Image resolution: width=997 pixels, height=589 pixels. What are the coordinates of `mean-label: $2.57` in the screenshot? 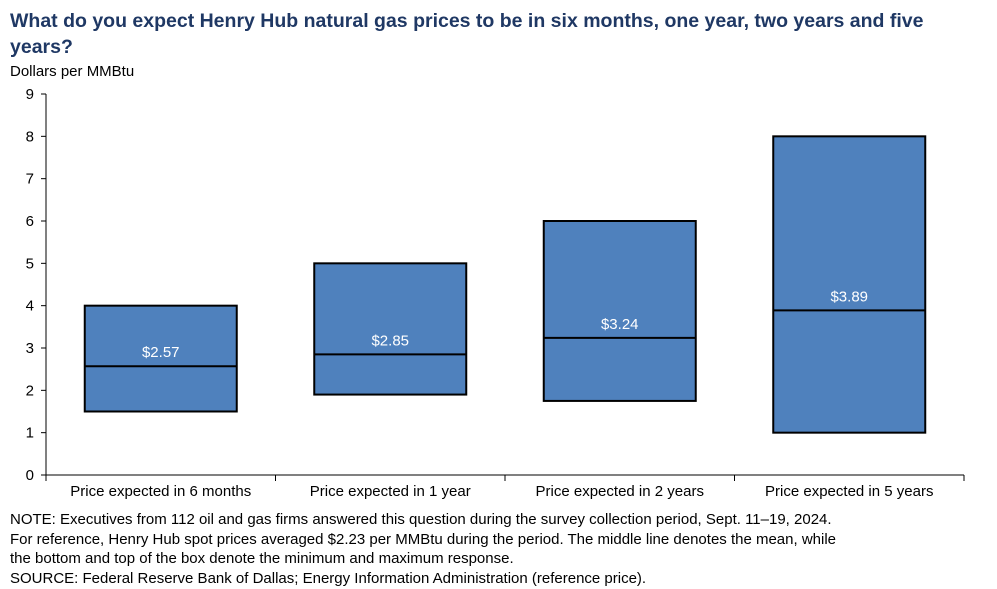 It's located at (161, 352).